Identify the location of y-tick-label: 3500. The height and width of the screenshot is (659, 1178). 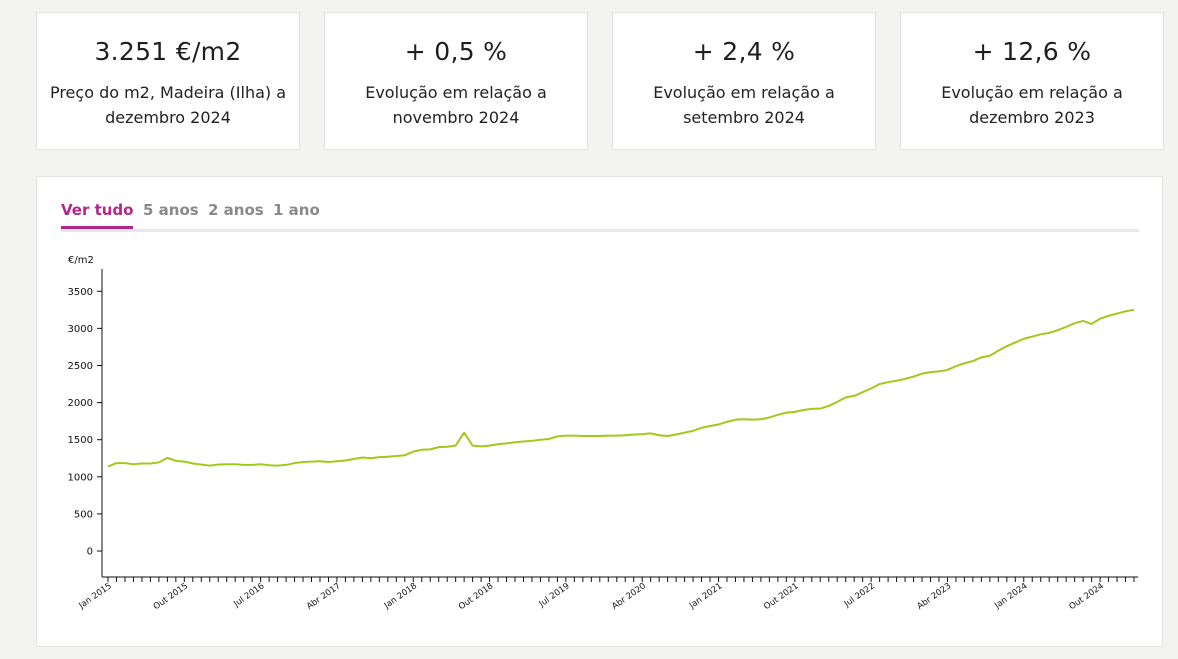
(80, 292).